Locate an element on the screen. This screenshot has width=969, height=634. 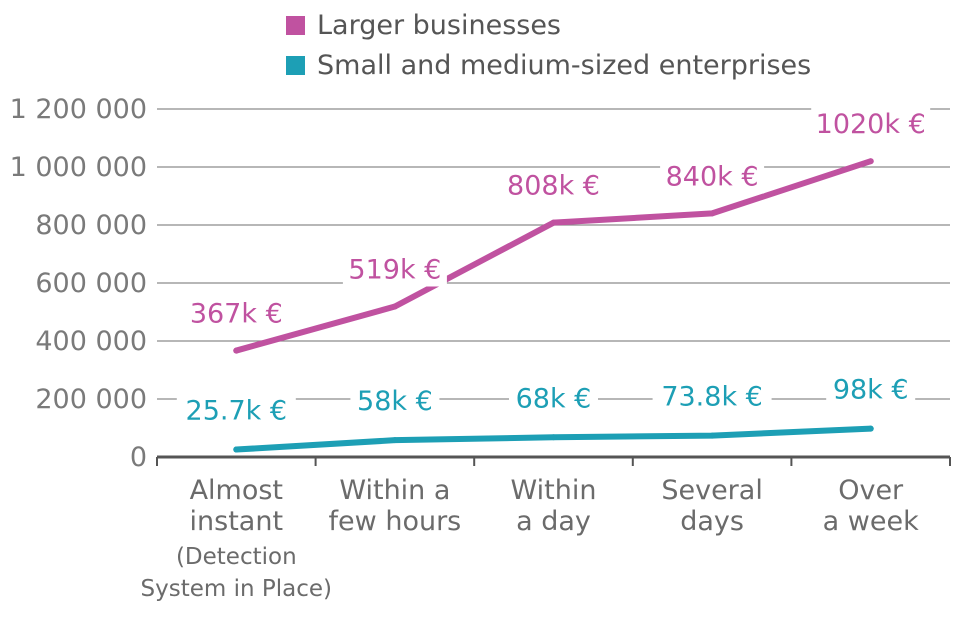
x-tick-label: Almost is located at coordinates (236, 490).